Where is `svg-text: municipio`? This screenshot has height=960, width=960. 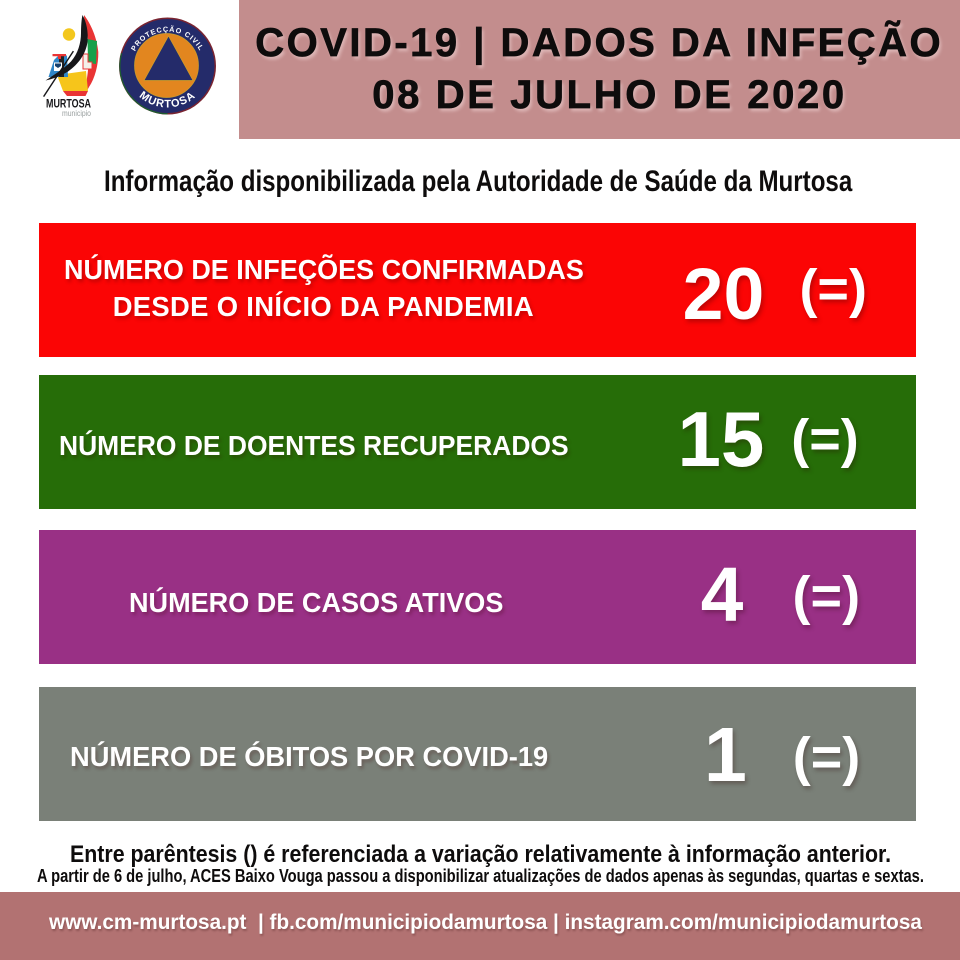
svg-text: municipio is located at coordinates (76, 113).